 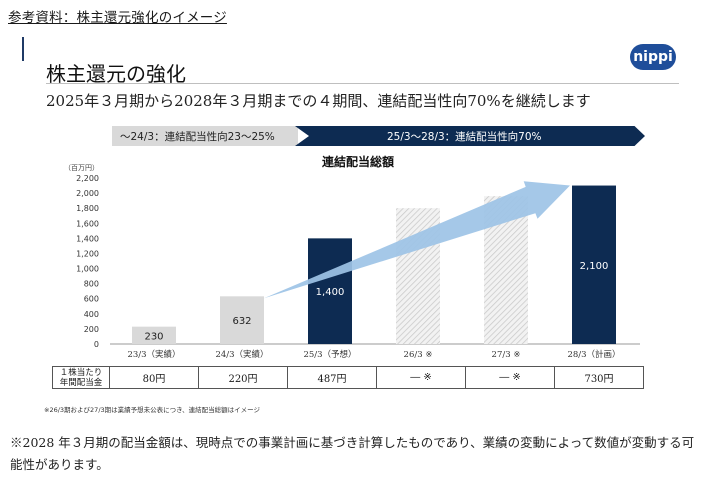 What do you see at coordinates (358, 162) in the screenshot?
I see `chart-title: 連結配当総額` at bounding box center [358, 162].